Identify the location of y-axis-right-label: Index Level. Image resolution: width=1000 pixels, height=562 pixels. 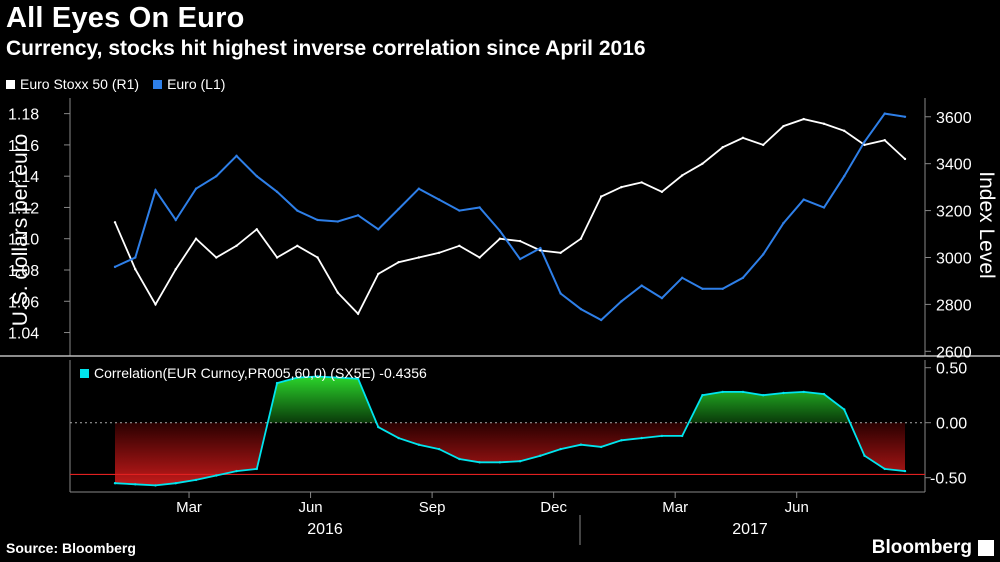
(986, 224).